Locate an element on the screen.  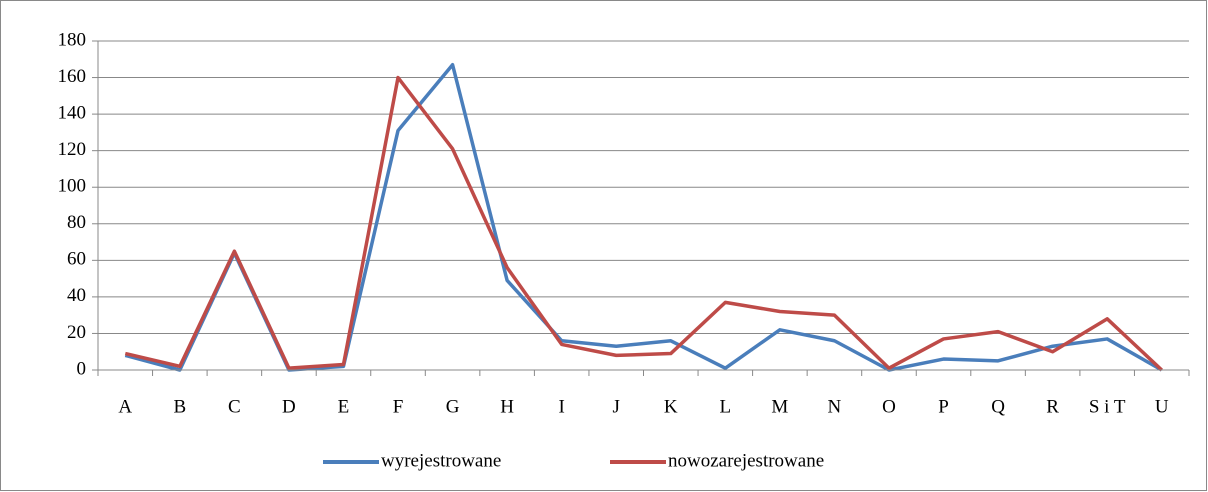
y-tick-label: 60 is located at coordinates (76, 259).